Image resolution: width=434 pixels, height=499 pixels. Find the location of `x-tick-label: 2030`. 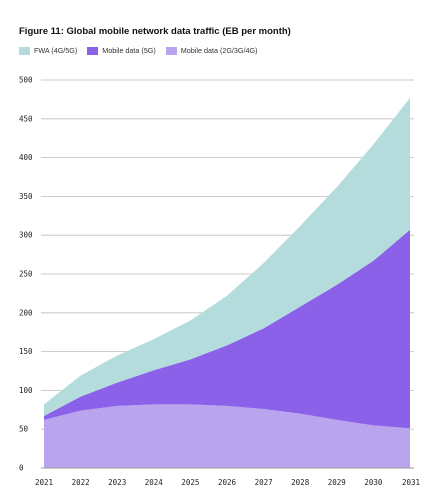

x-tick-label: 2030 is located at coordinates (373, 482).